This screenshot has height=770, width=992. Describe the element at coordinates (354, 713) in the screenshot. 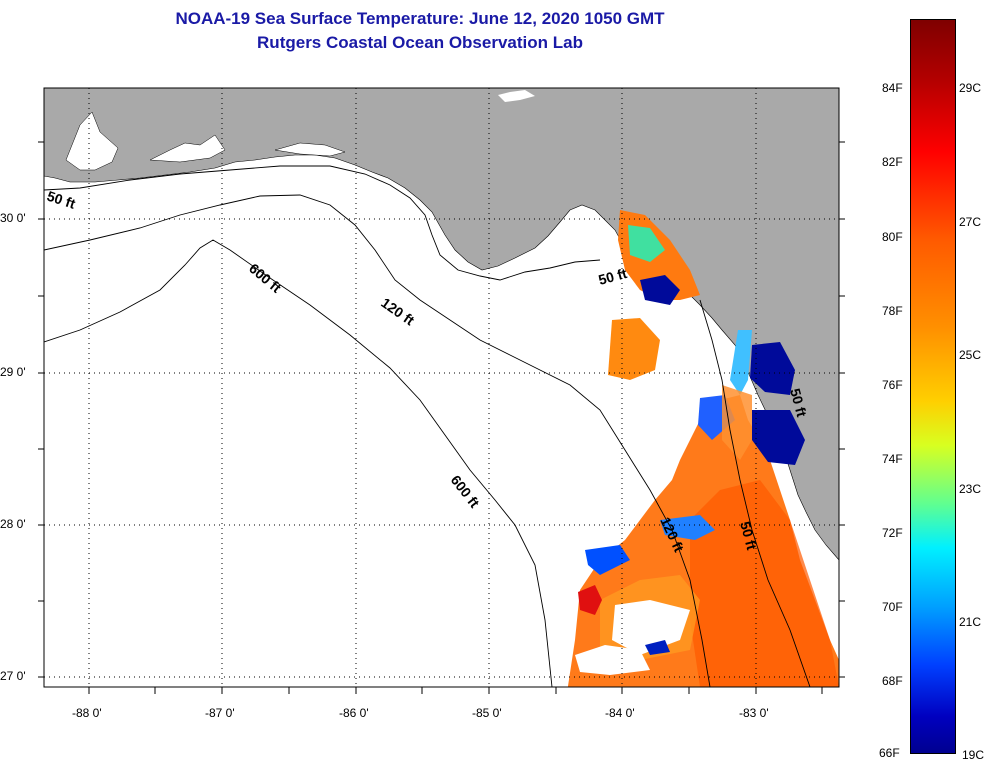

I see `lon-label: -86 0'` at that location.